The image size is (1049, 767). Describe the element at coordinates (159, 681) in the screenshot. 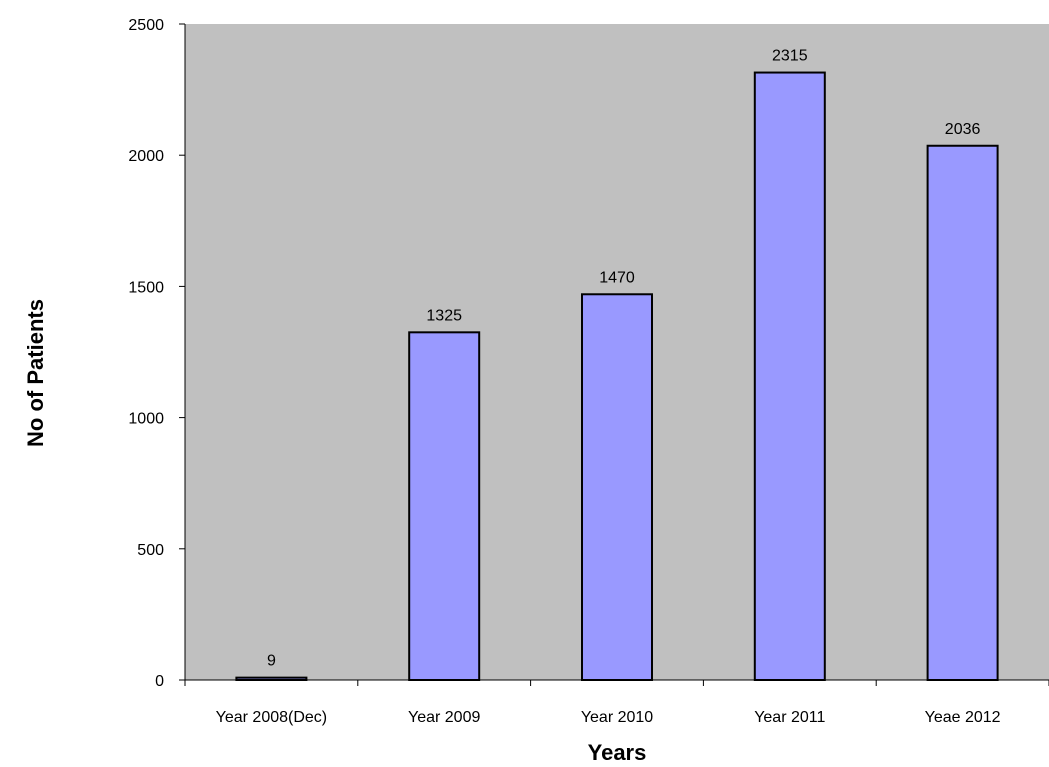

I see `y-tick-label: 0` at that location.